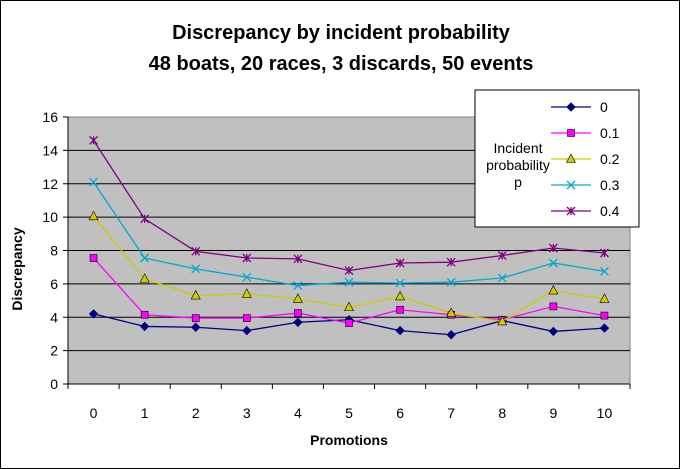 This screenshot has height=469, width=680. Describe the element at coordinates (502, 278) in the screenshot. I see `point-0.3-8` at that location.